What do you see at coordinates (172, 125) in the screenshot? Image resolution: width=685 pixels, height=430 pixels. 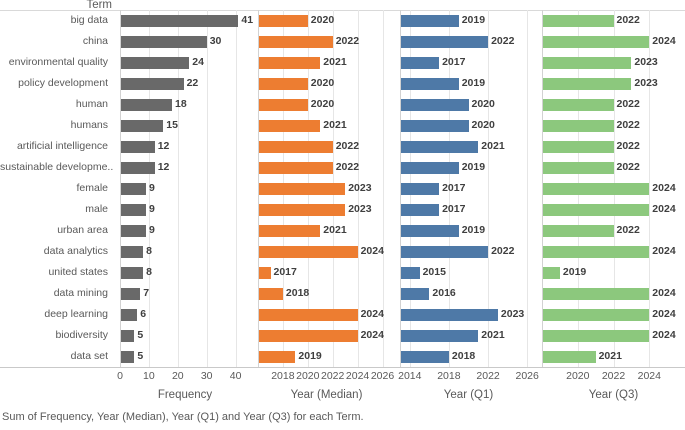 I see `data-label: 15` at bounding box center [172, 125].